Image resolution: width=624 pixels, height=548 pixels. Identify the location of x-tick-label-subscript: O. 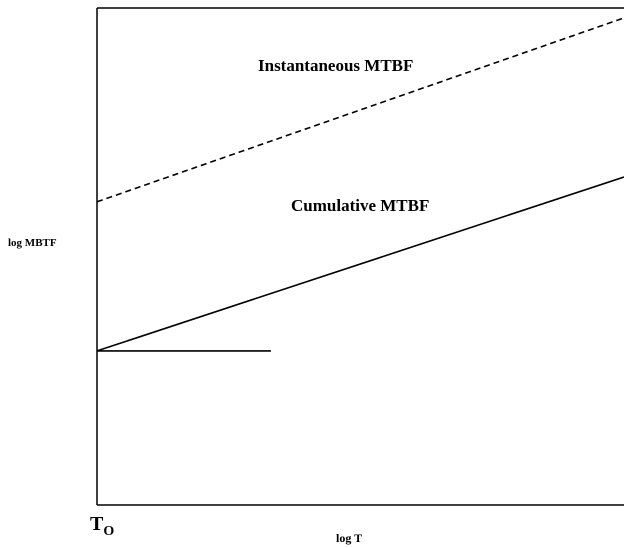
(108, 531).